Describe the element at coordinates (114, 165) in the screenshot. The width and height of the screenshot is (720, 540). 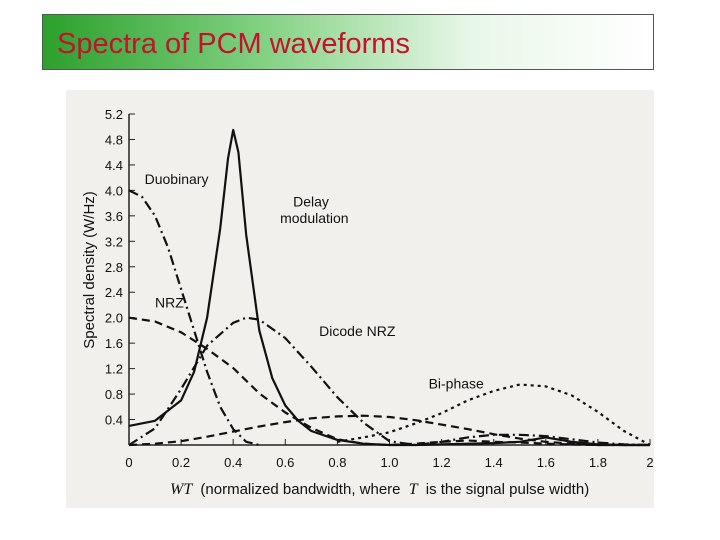
I see `y-tick-label: 4.4` at that location.